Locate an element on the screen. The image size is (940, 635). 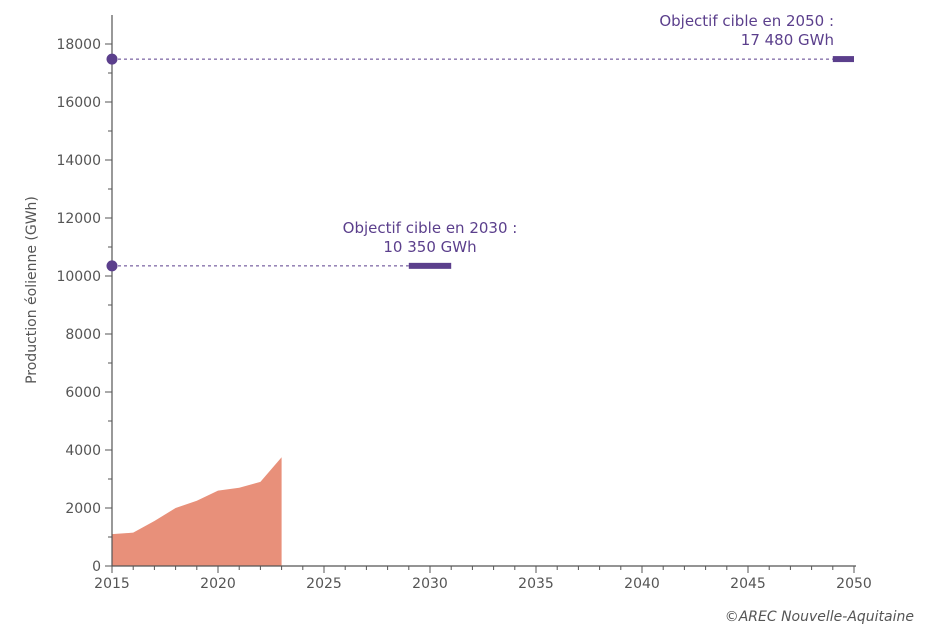
y-tick-label: 6000 is located at coordinates (83, 393).